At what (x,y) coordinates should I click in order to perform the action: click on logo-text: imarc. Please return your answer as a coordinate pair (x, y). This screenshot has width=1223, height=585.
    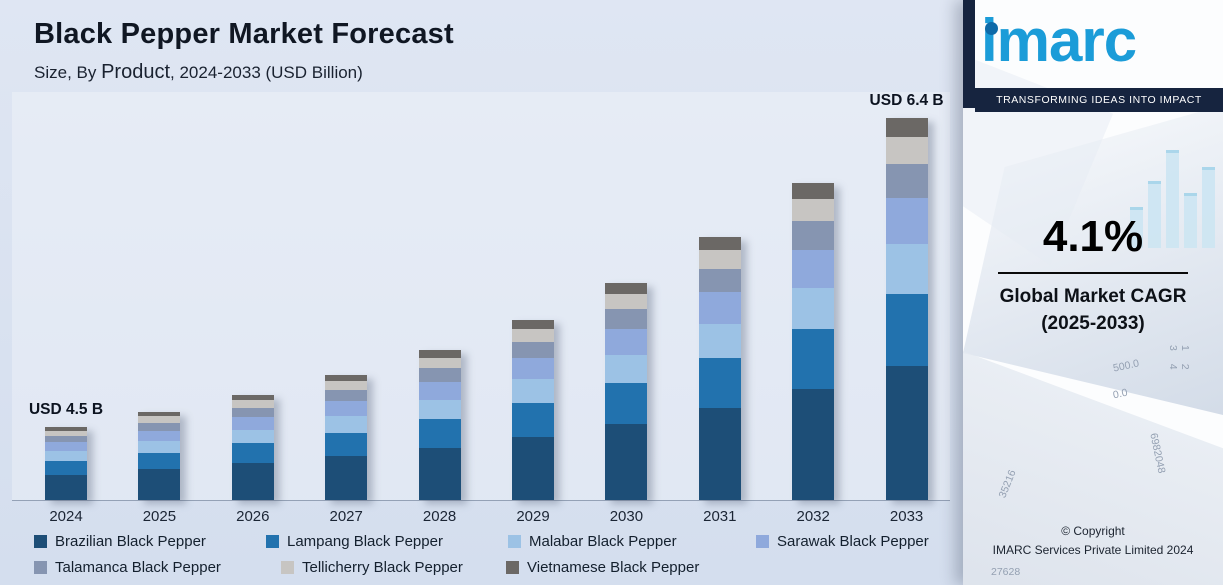
    Looking at the image, I should click on (1059, 40).